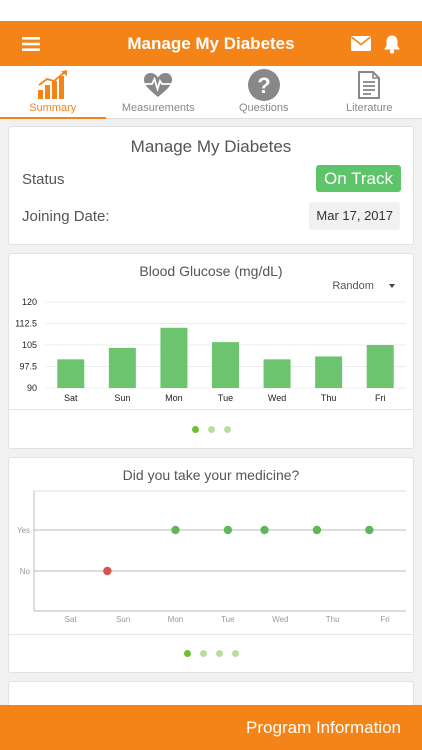 This screenshot has width=422, height=750. I want to click on bar-thu, so click(329, 372).